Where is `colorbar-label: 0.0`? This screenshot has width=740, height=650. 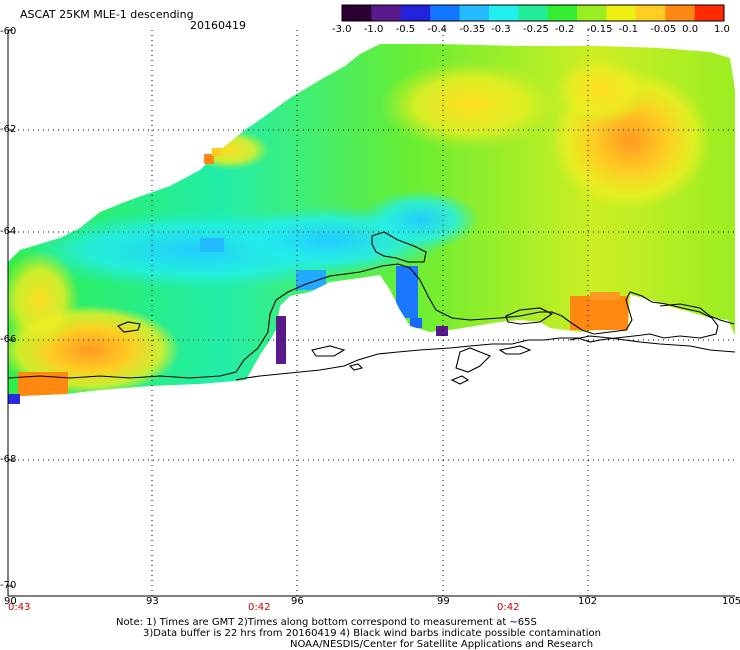 colorbar-label: 0.0 is located at coordinates (690, 29).